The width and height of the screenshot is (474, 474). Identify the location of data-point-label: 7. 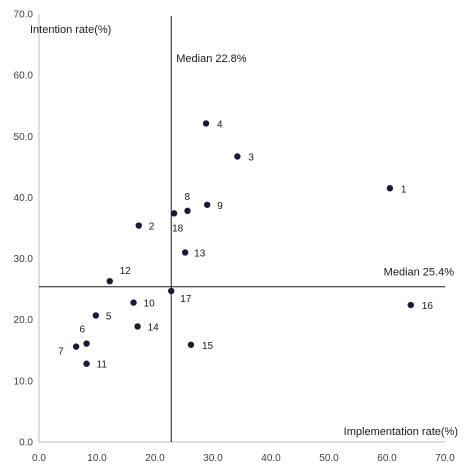
(61, 352).